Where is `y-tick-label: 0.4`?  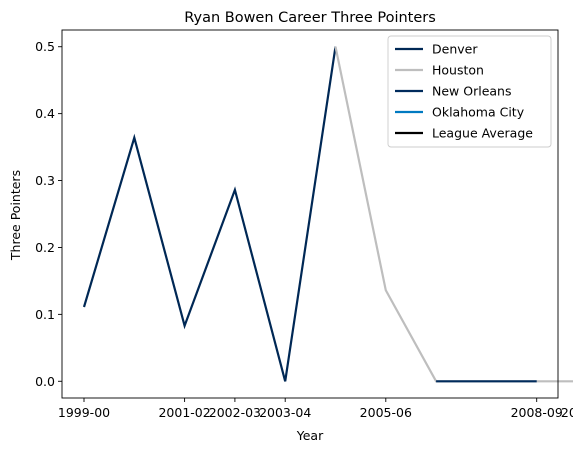 y-tick-label: 0.4 is located at coordinates (45, 113).